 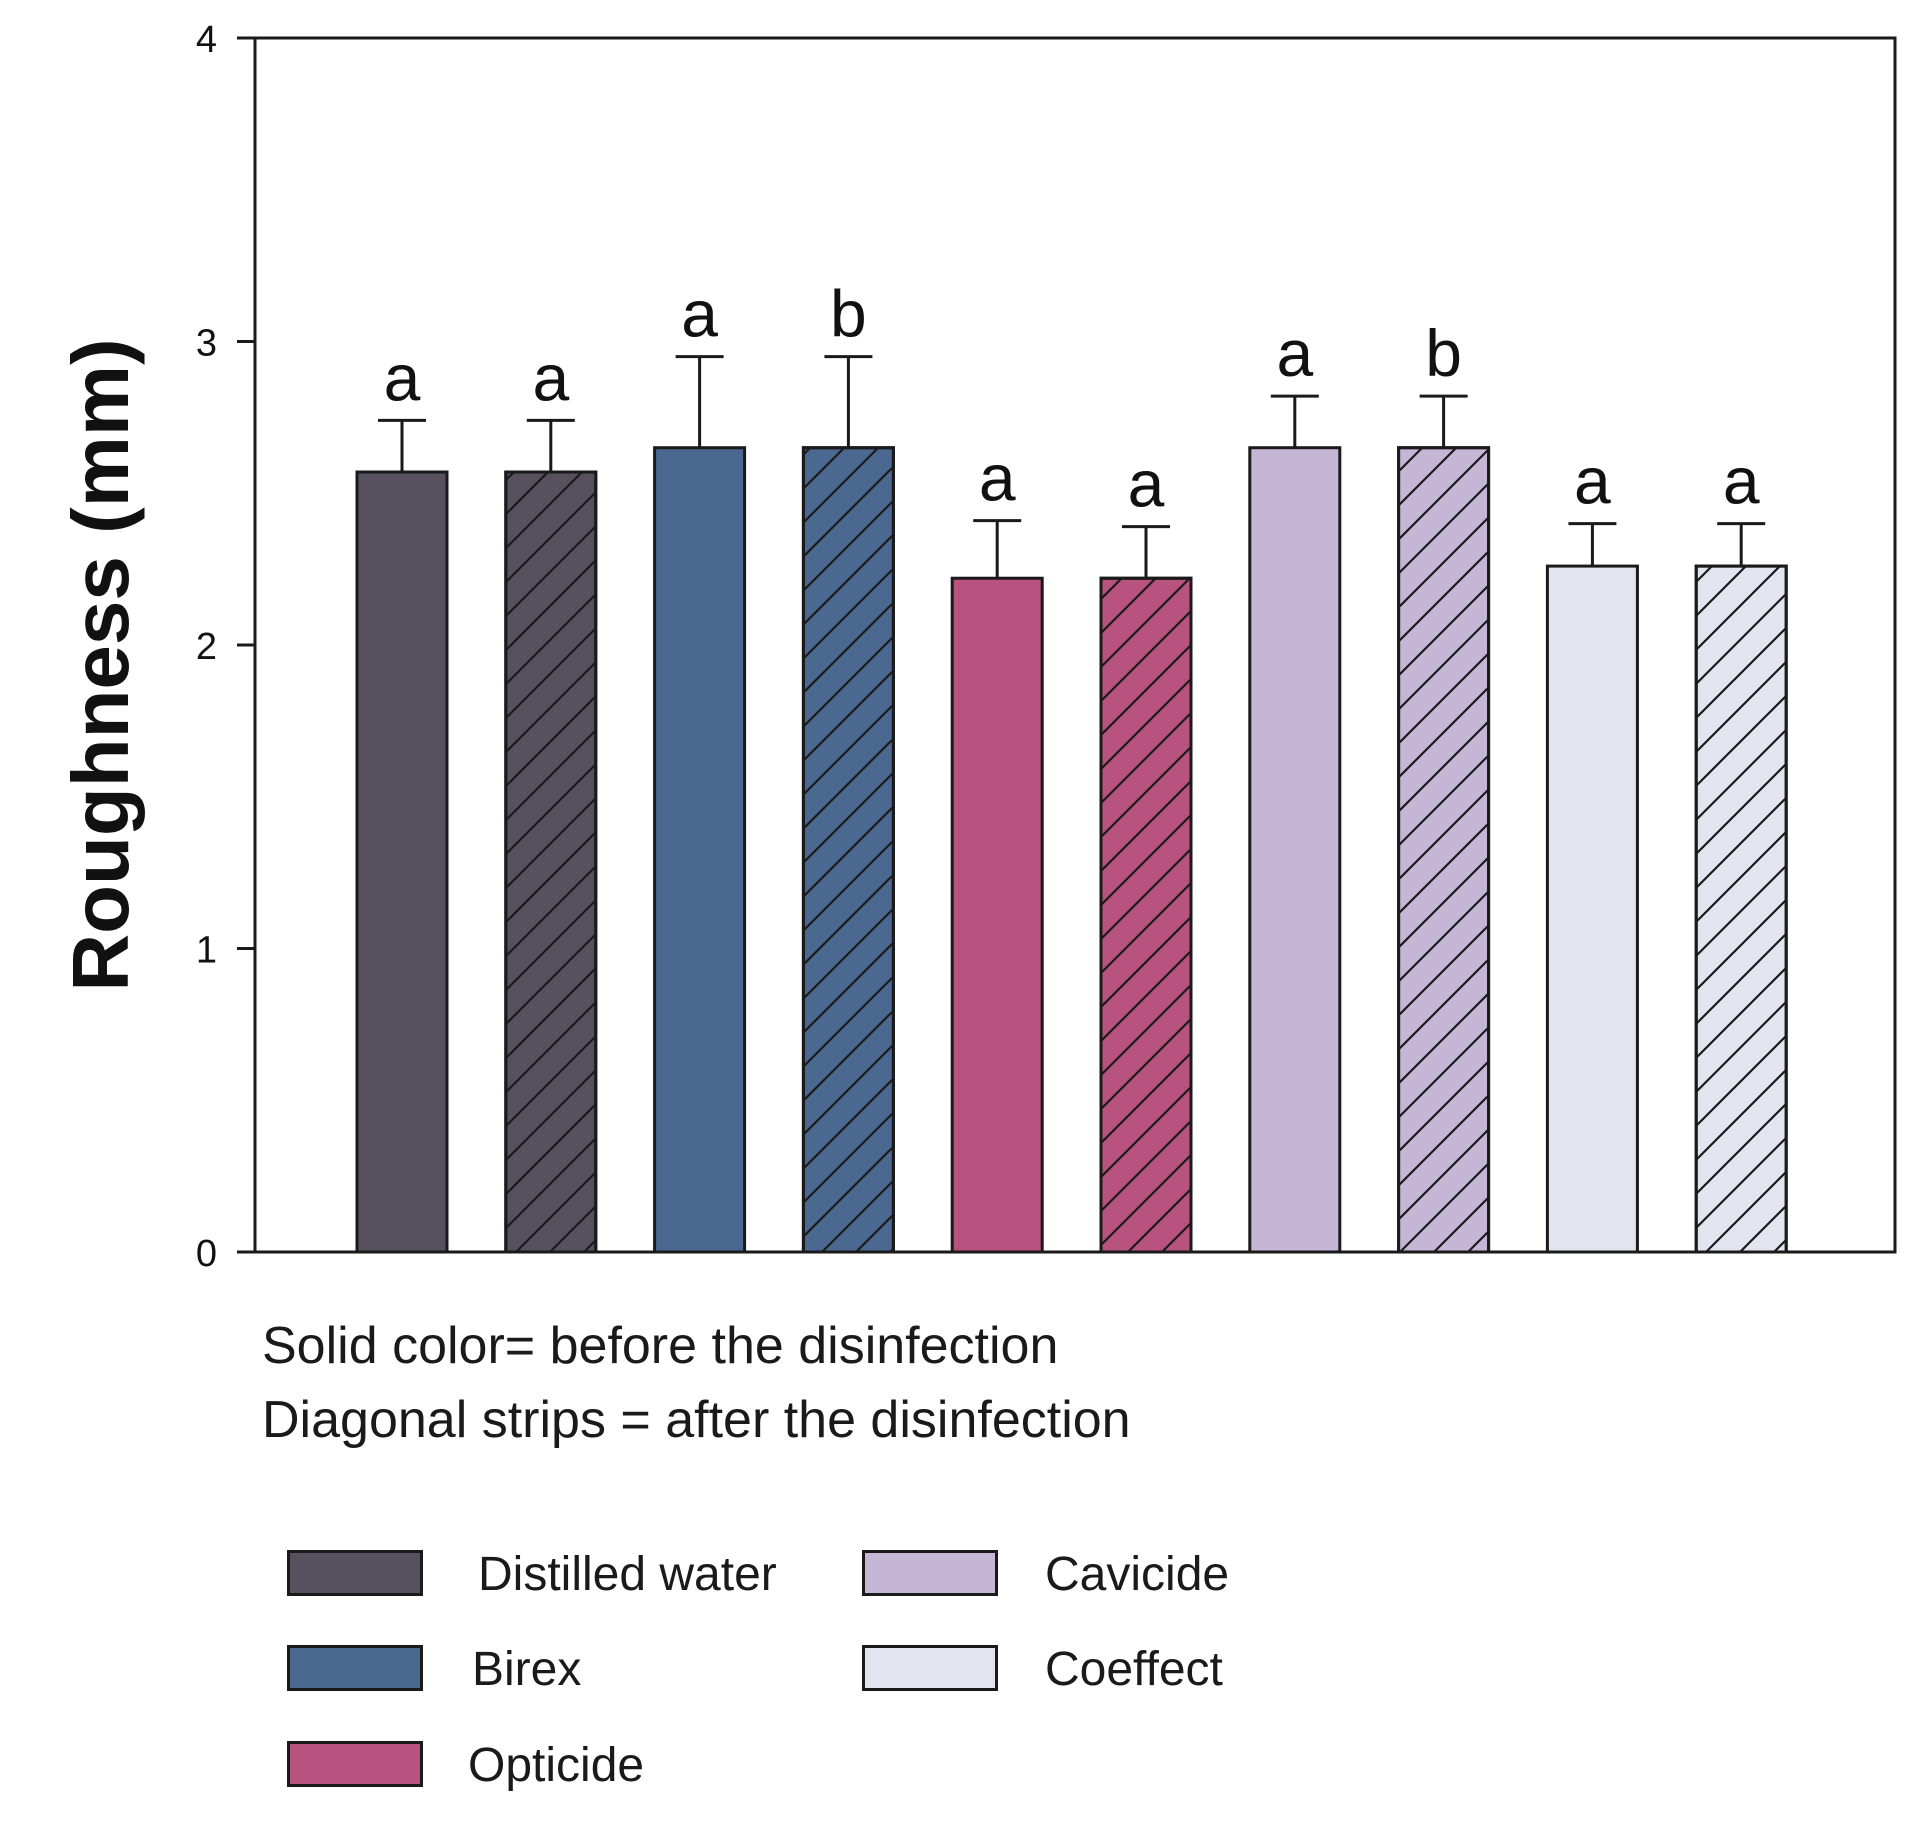 What do you see at coordinates (660, 1346) in the screenshot?
I see `note-solid: Solid color= before the disinfection` at bounding box center [660, 1346].